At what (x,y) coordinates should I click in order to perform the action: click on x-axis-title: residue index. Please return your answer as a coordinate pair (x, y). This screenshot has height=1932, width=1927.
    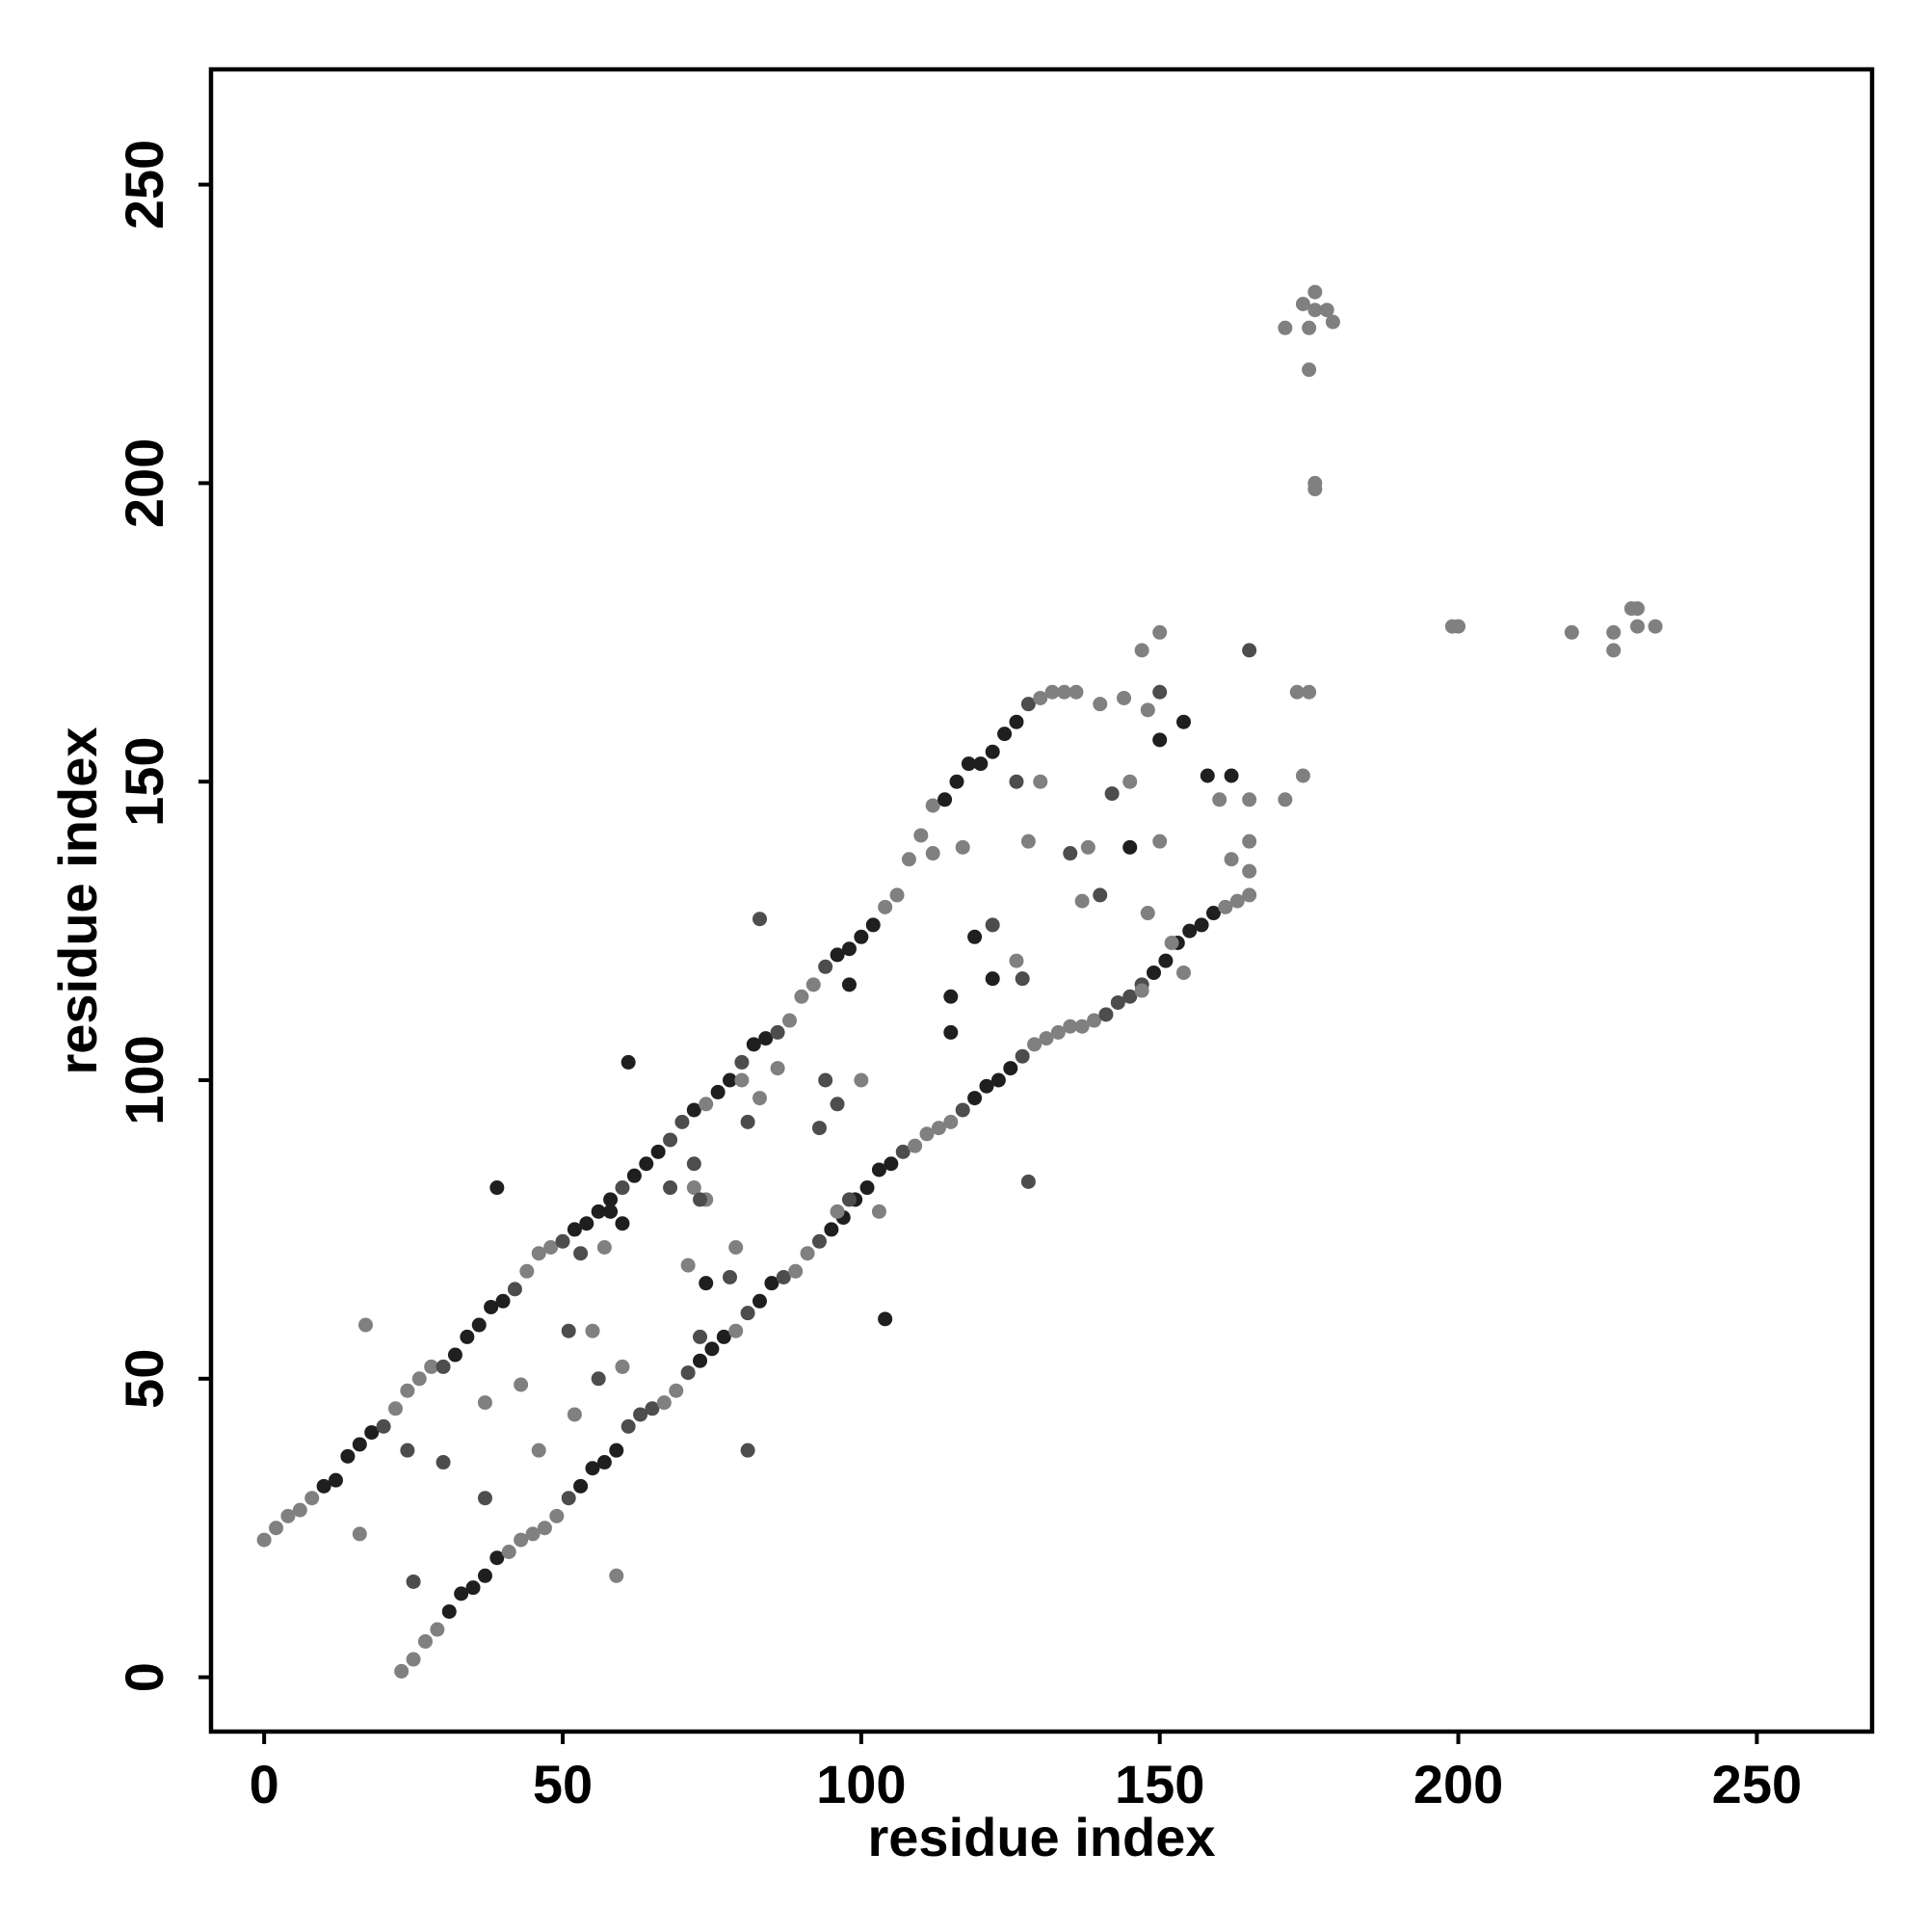
    Looking at the image, I should click on (1041, 1837).